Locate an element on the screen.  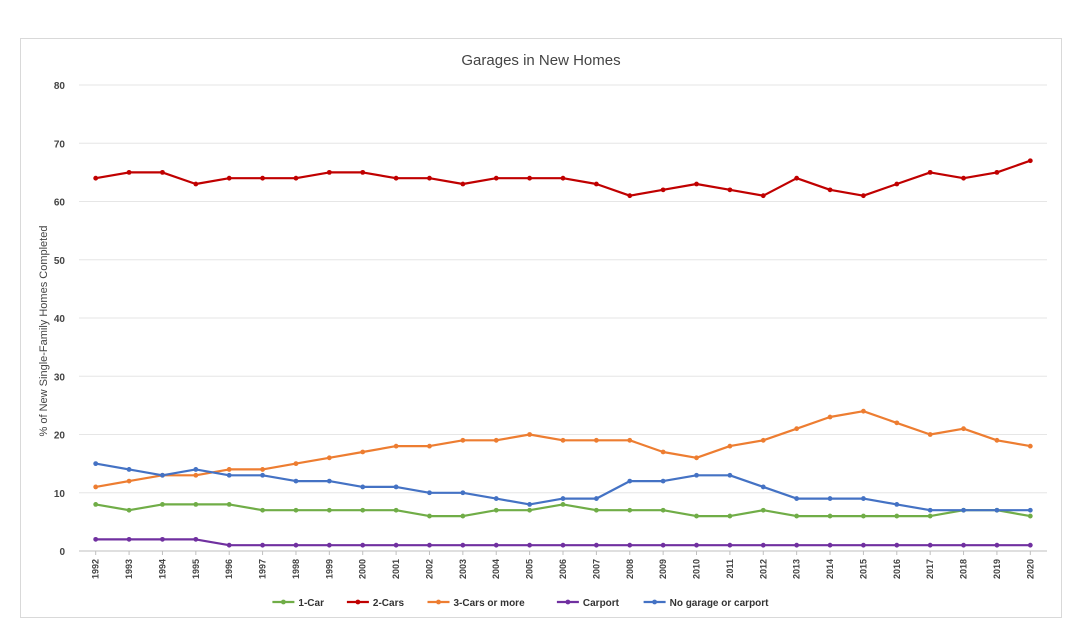
x-tick-label: 2009 is located at coordinates (663, 569).